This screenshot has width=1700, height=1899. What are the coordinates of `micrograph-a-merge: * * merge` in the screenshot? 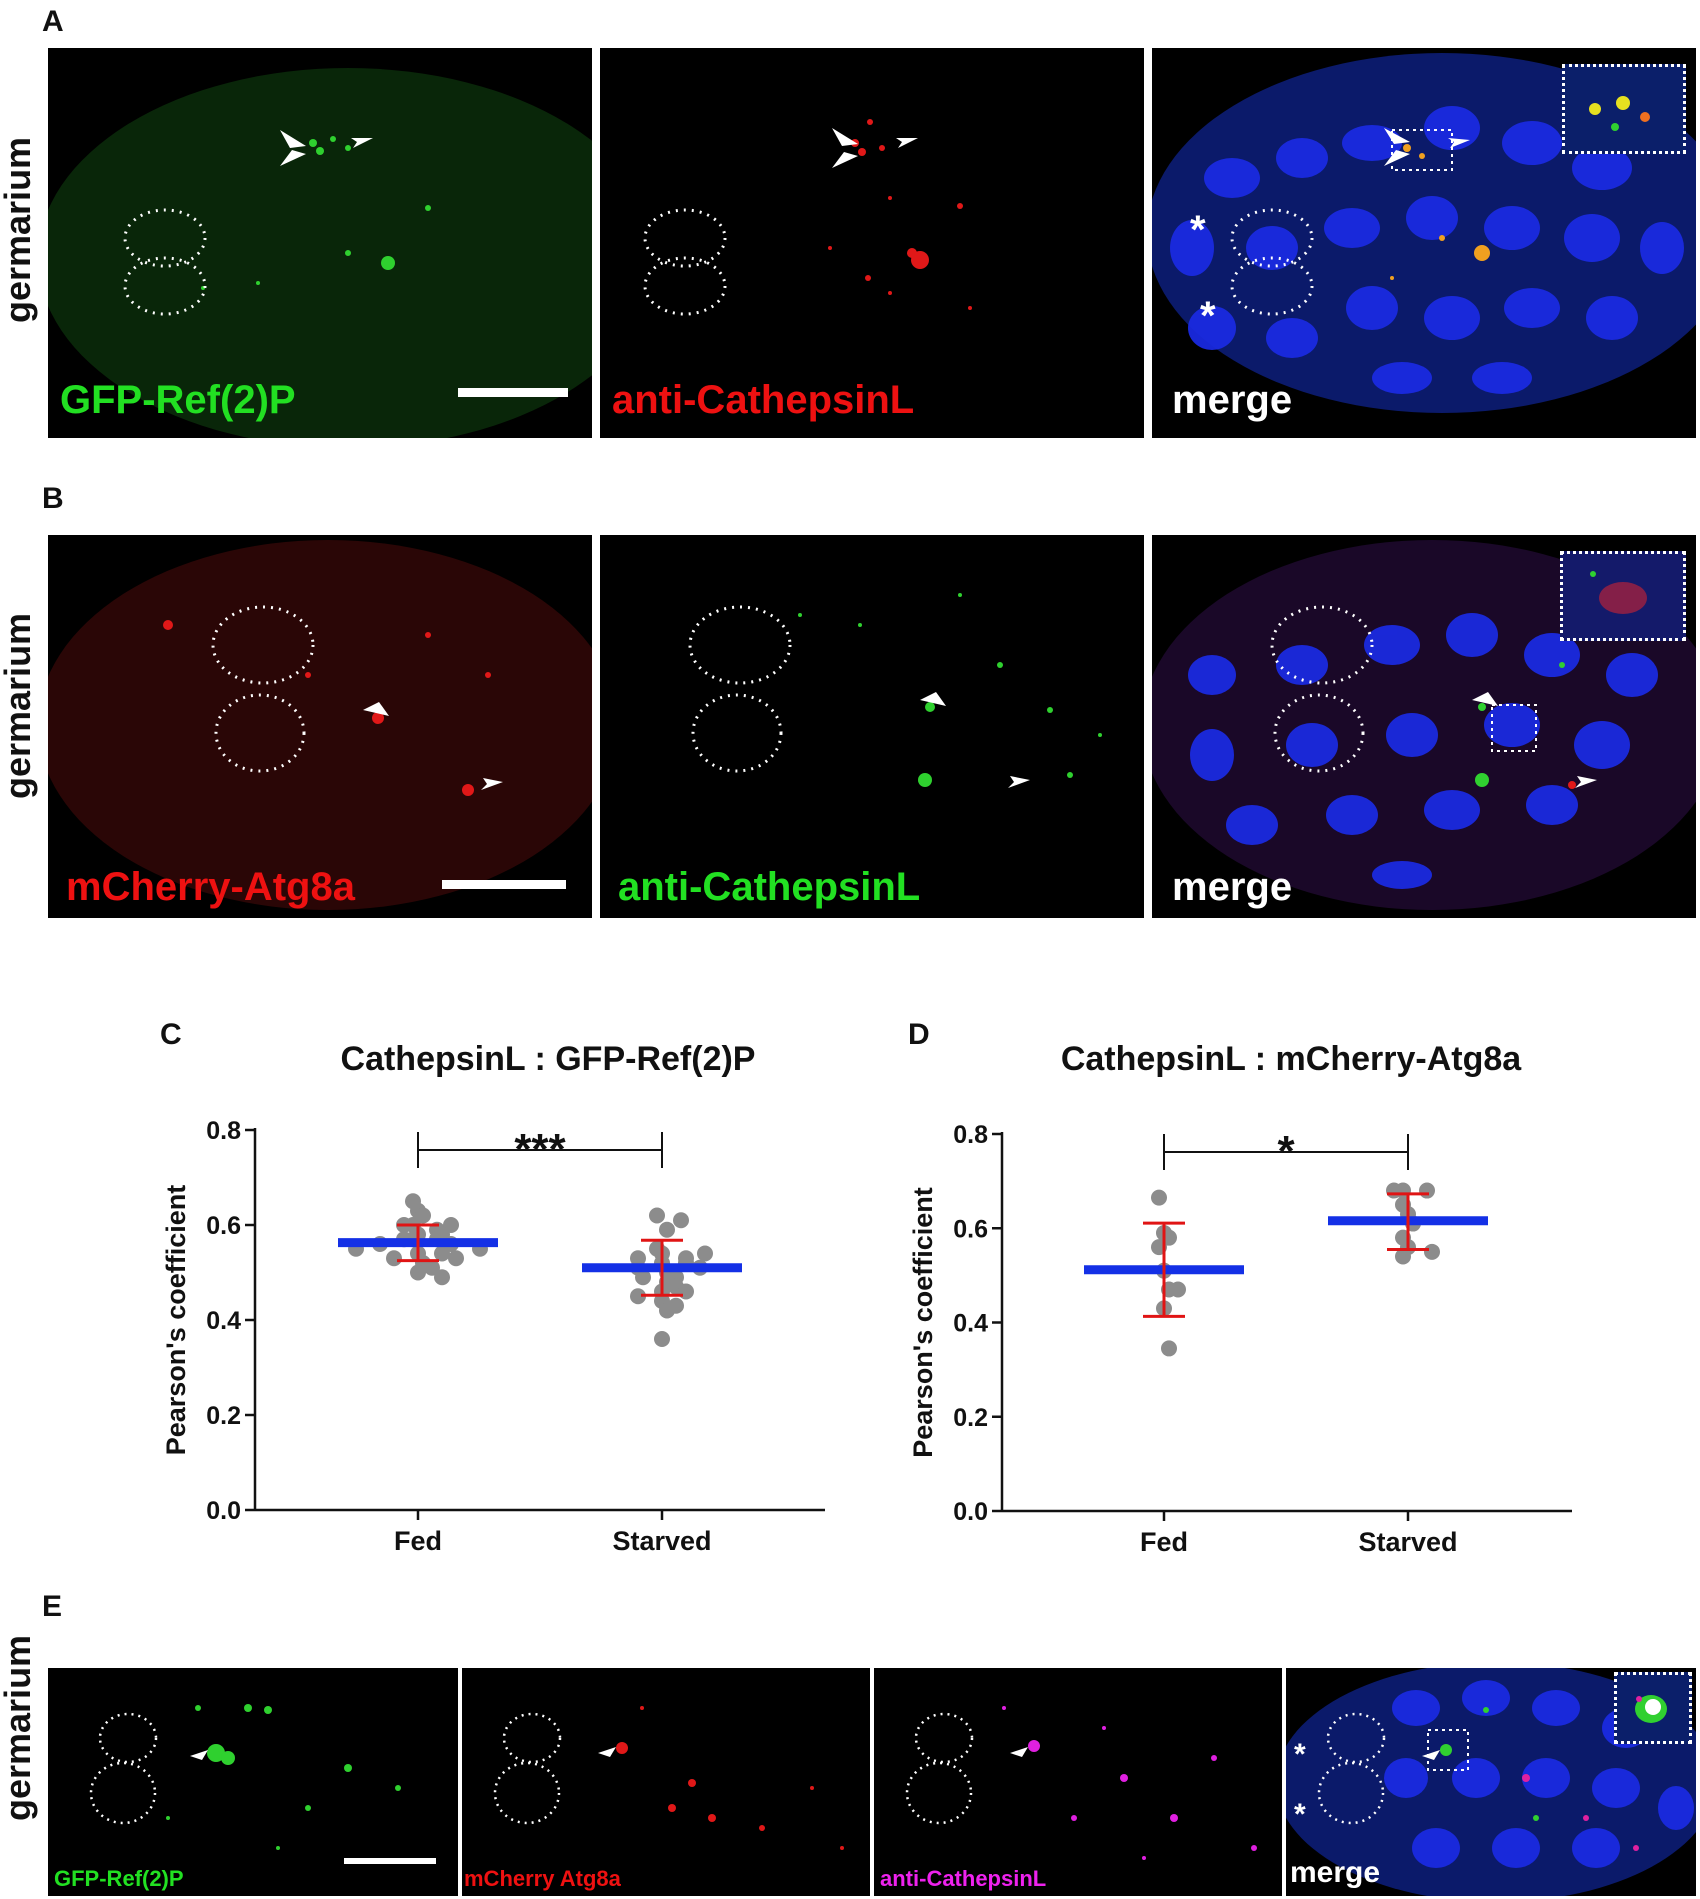 It's located at (1424, 243).